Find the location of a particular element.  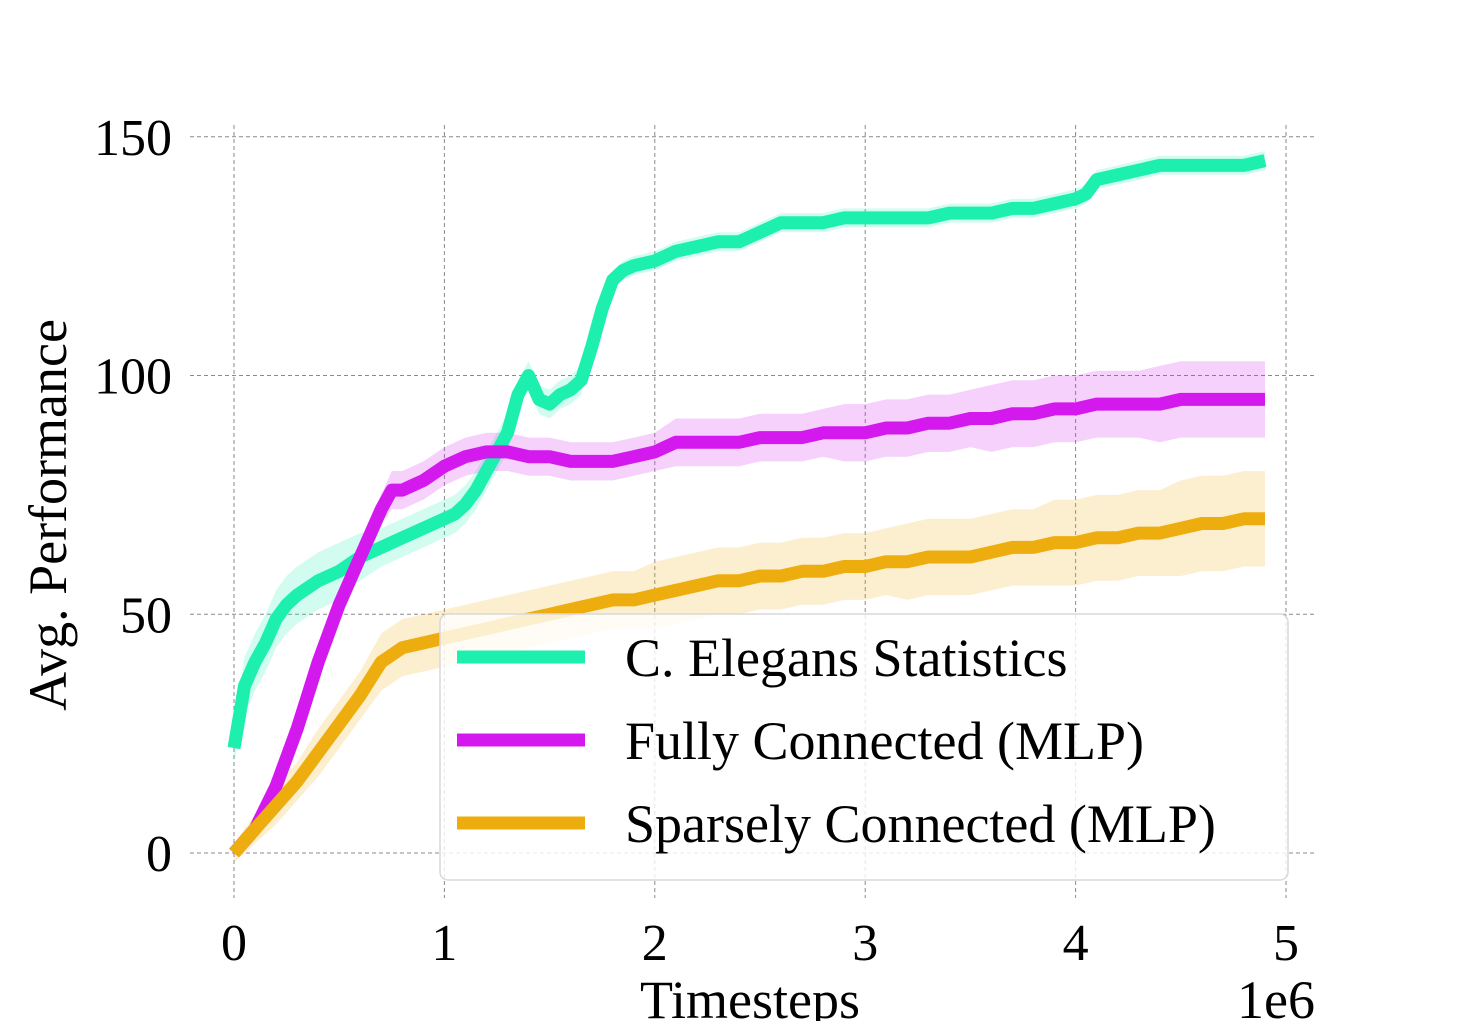

x-tick-label: 1 is located at coordinates (444, 943).